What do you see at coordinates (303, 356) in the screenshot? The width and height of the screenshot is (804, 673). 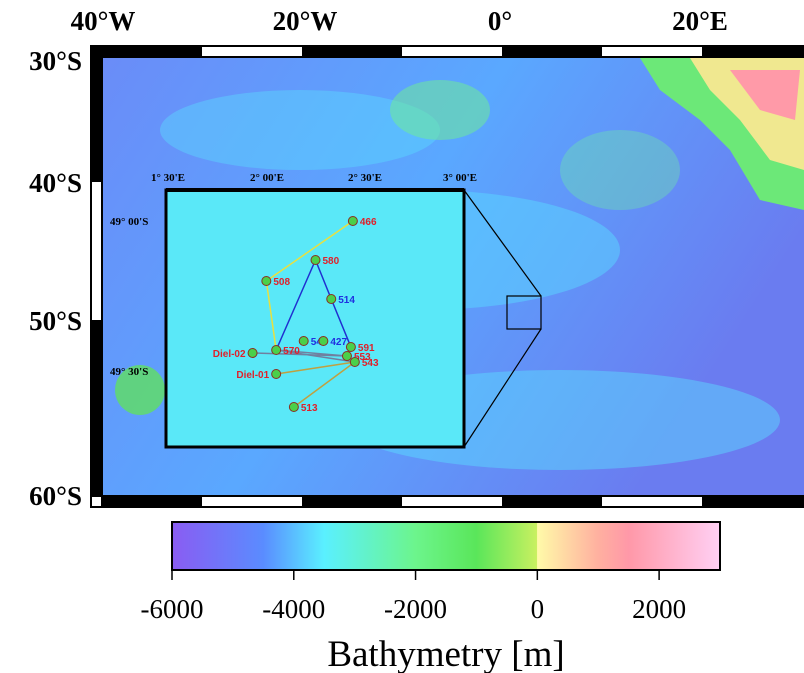 I see `track` at bounding box center [303, 356].